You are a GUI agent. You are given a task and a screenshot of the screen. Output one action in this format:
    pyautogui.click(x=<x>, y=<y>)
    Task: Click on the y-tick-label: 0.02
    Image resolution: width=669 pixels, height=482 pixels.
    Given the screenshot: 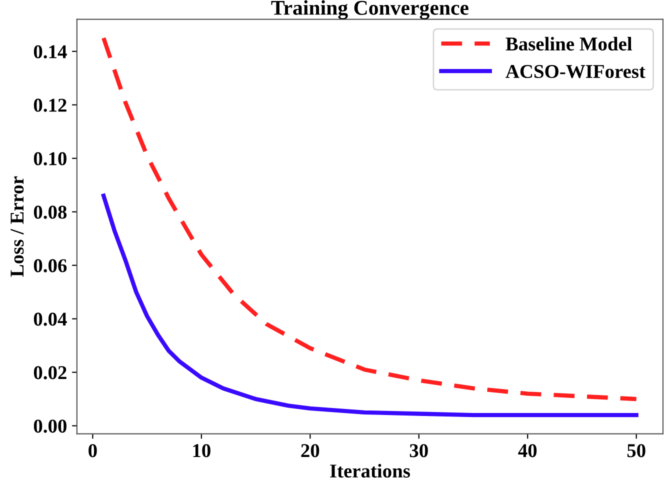 What is the action you would take?
    pyautogui.click(x=50, y=373)
    